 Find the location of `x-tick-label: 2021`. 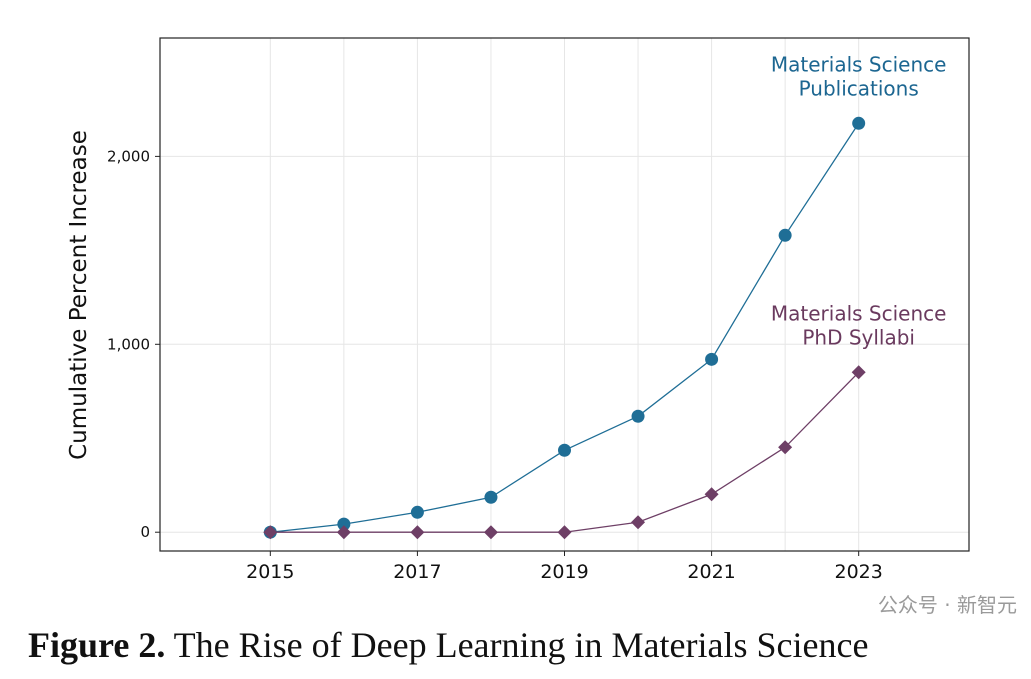

x-tick-label: 2021 is located at coordinates (711, 572).